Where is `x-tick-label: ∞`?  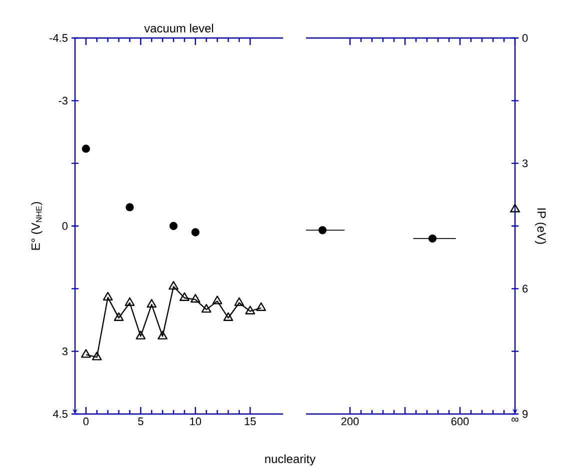 x-tick-label: ∞ is located at coordinates (515, 420).